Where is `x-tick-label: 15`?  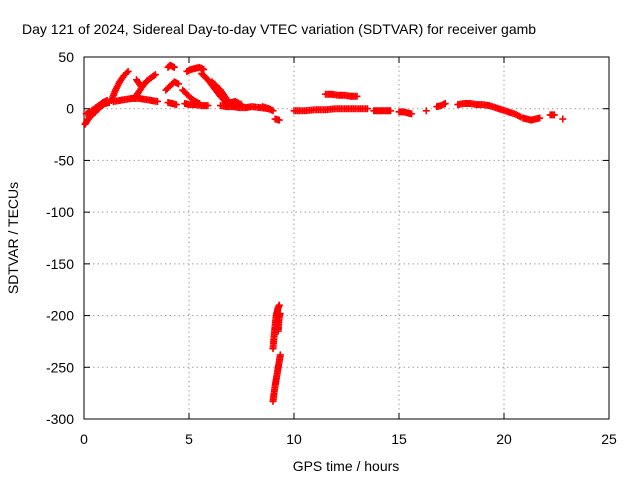
x-tick-label: 15 is located at coordinates (399, 439).